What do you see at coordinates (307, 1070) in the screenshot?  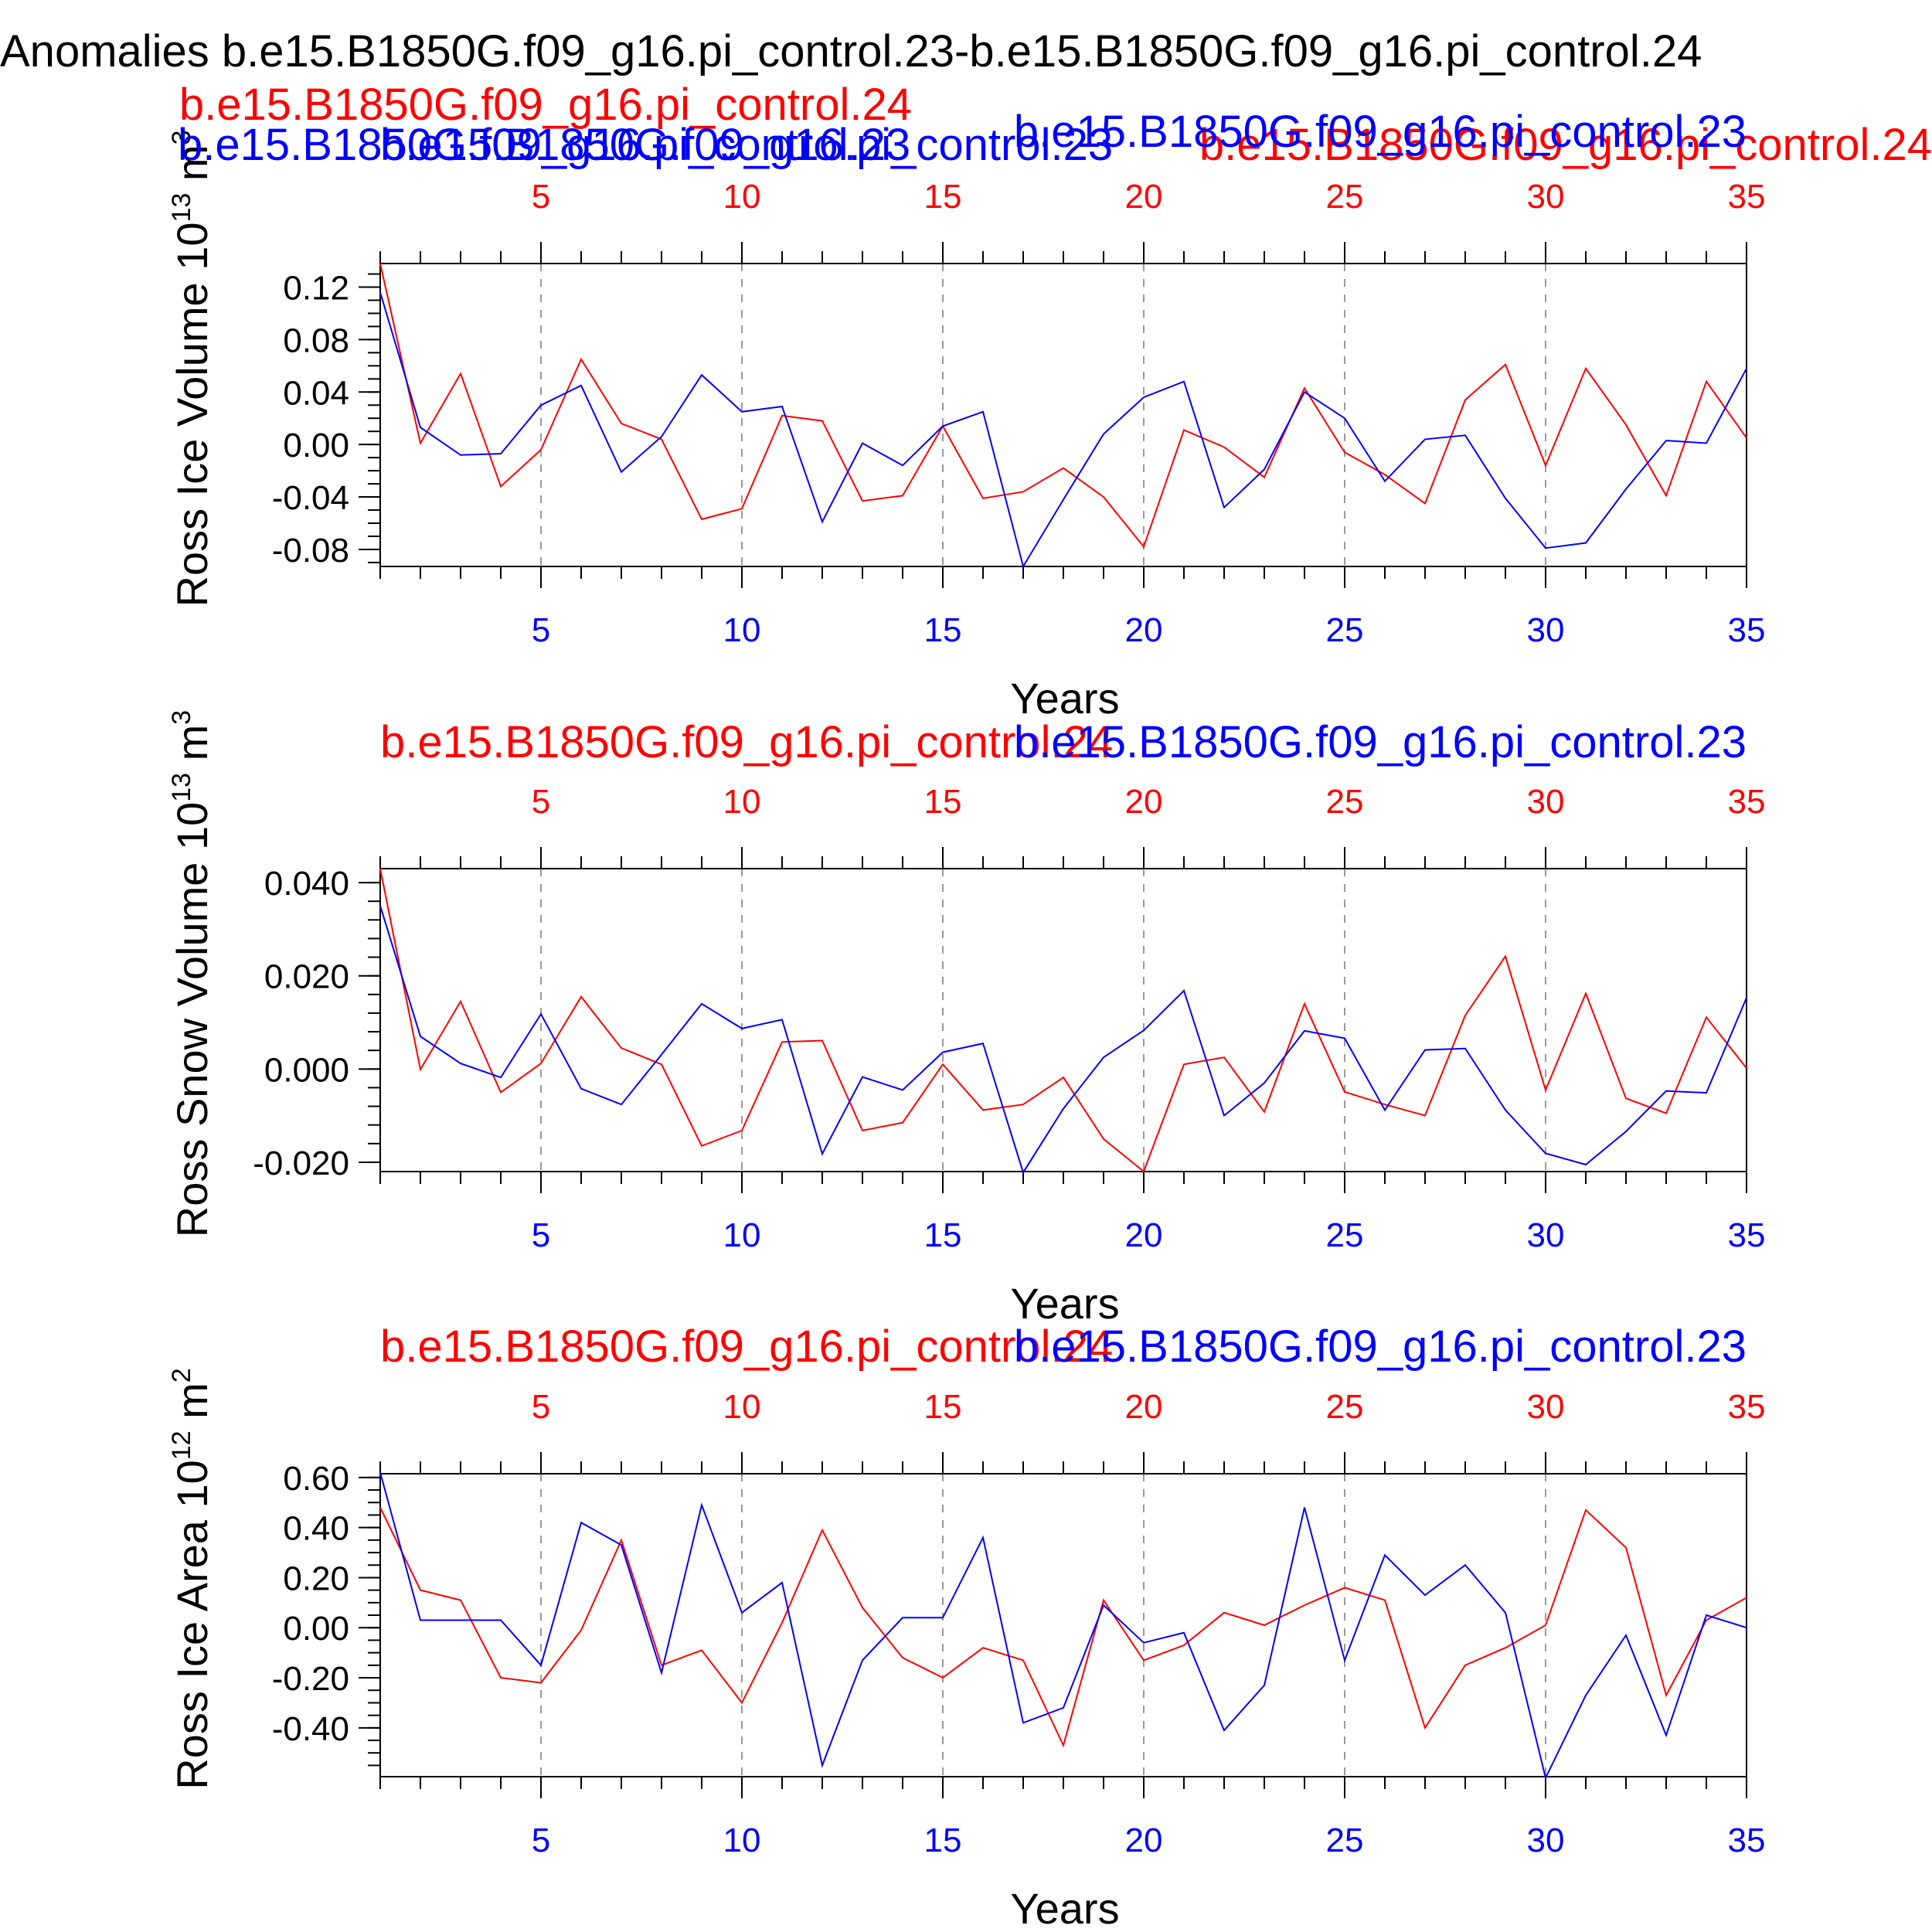 I see `y-tick-label: 0.000` at bounding box center [307, 1070].